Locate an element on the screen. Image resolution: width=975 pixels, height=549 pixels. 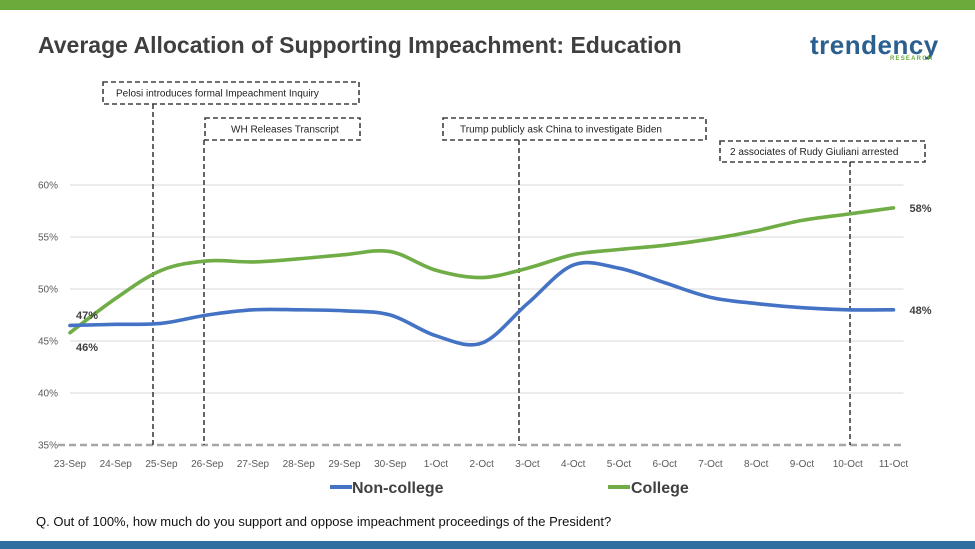
y-tick-label: 45% is located at coordinates (48, 342).